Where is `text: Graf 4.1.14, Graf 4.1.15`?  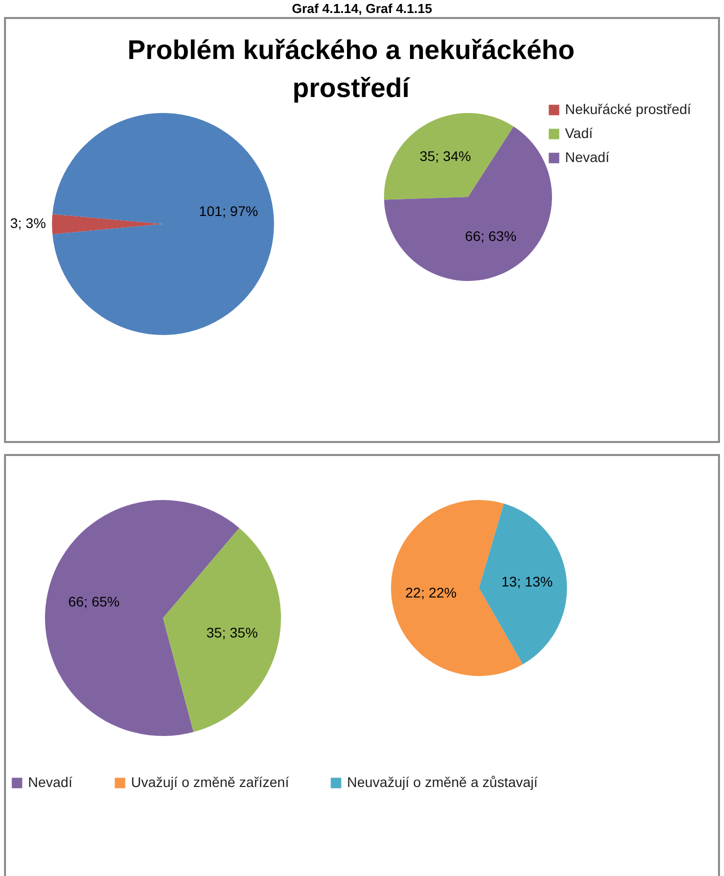 text: Graf 4.1.14, Graf 4.1.15 is located at coordinates (362, 9).